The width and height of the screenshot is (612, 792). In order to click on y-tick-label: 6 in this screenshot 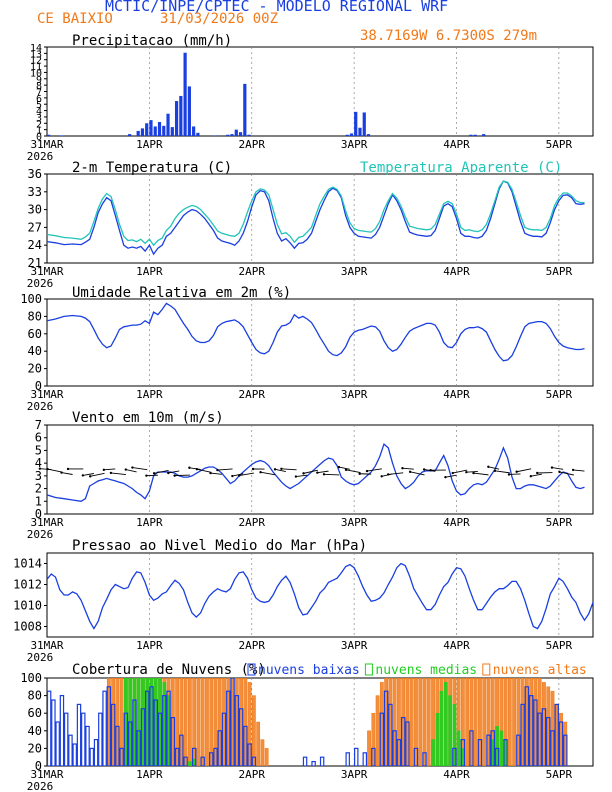, I will do `click(39, 99)`.